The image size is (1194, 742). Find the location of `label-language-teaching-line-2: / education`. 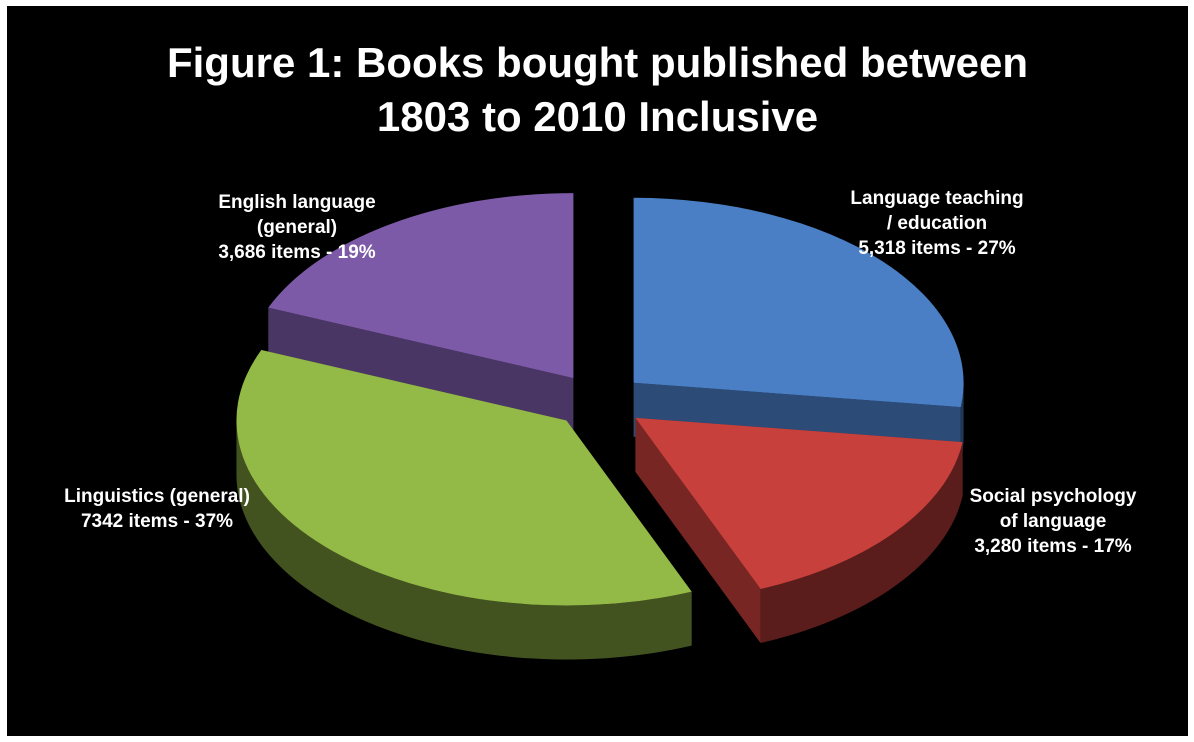

label-language-teaching-line-2: / education is located at coordinates (937, 223).